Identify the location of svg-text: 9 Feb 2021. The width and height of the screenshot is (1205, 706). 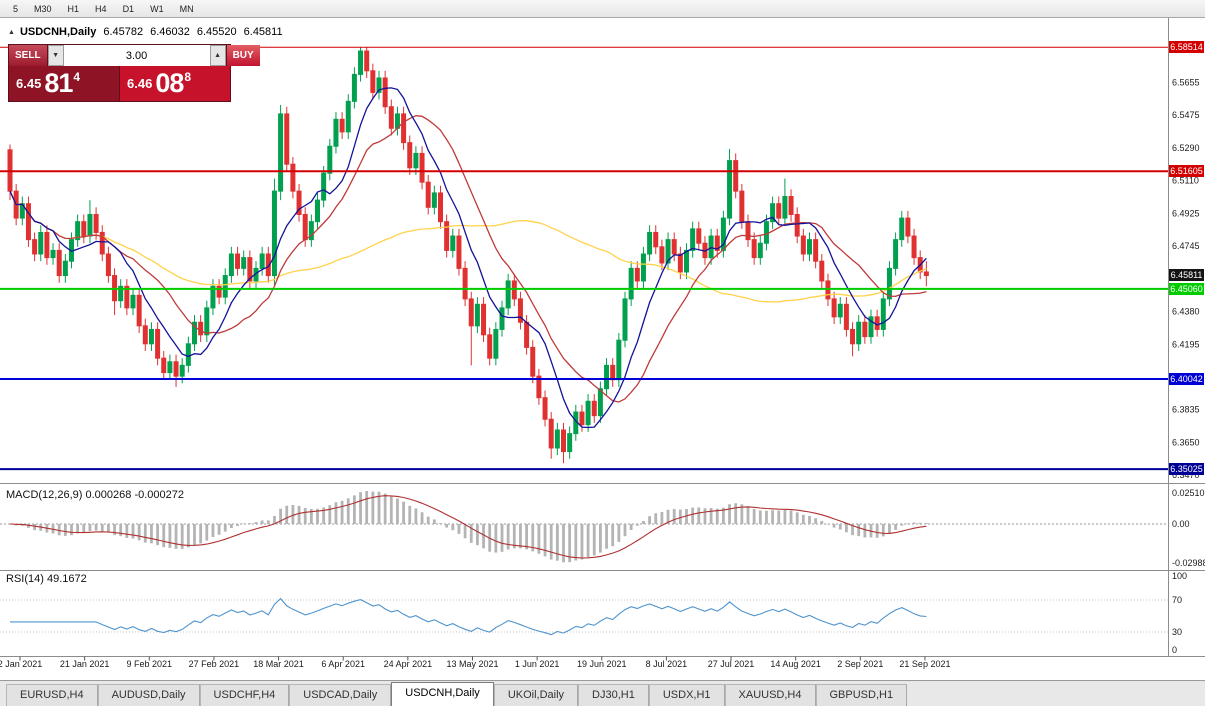
(150, 664).